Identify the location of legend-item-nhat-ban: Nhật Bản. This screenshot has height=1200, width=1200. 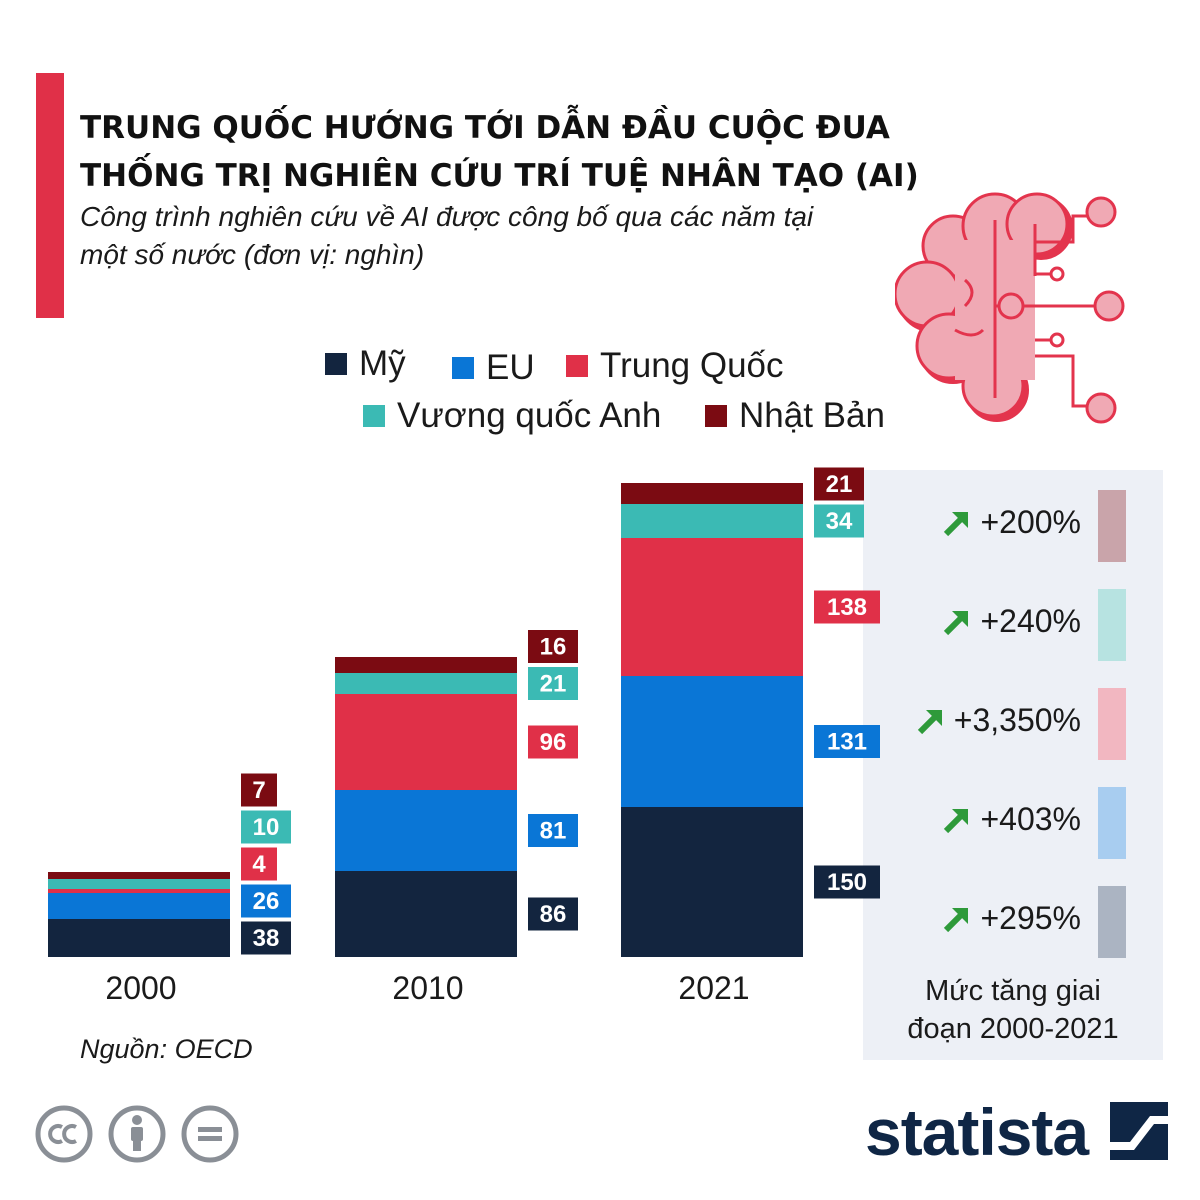
(795, 416).